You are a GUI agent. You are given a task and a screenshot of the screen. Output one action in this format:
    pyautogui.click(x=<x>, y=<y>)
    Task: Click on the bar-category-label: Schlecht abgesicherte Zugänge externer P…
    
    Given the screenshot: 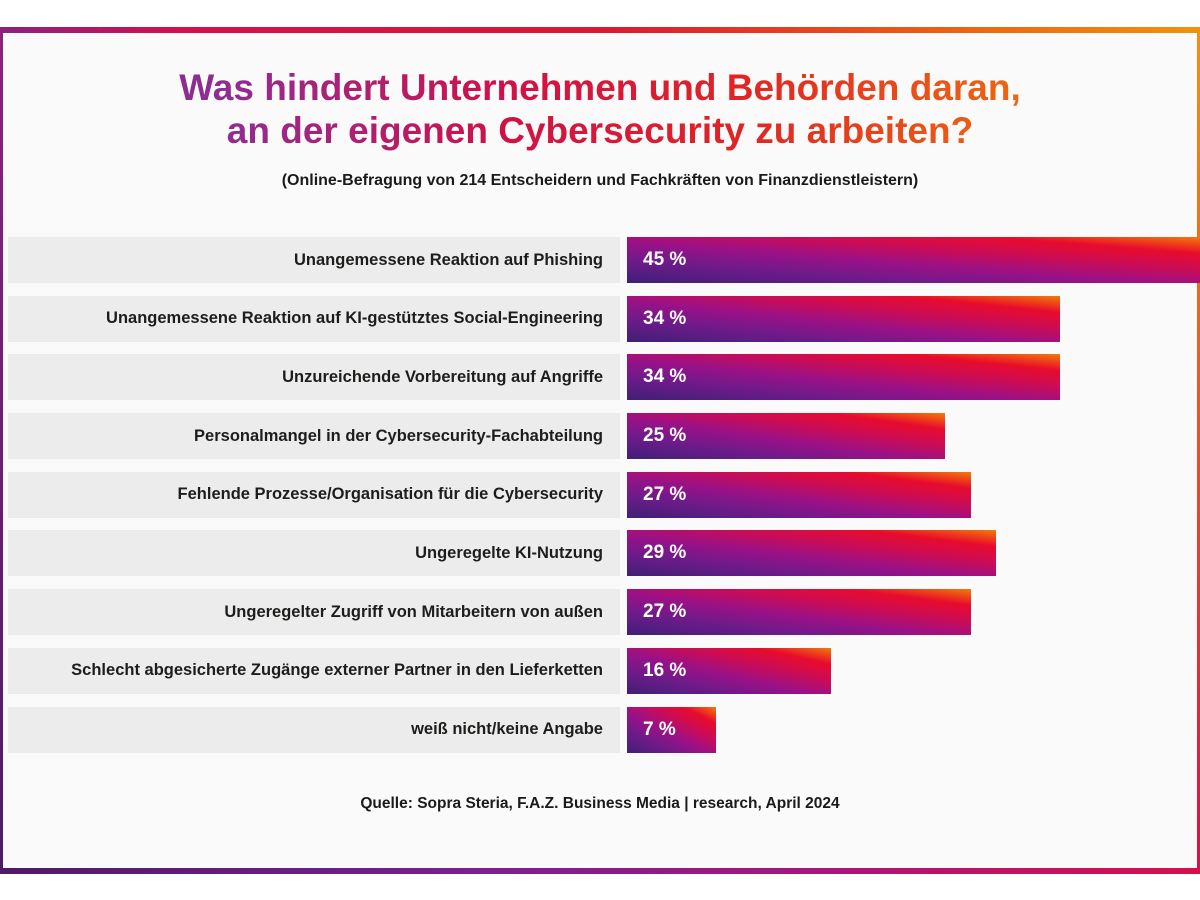 What is the action you would take?
    pyautogui.click(x=314, y=670)
    